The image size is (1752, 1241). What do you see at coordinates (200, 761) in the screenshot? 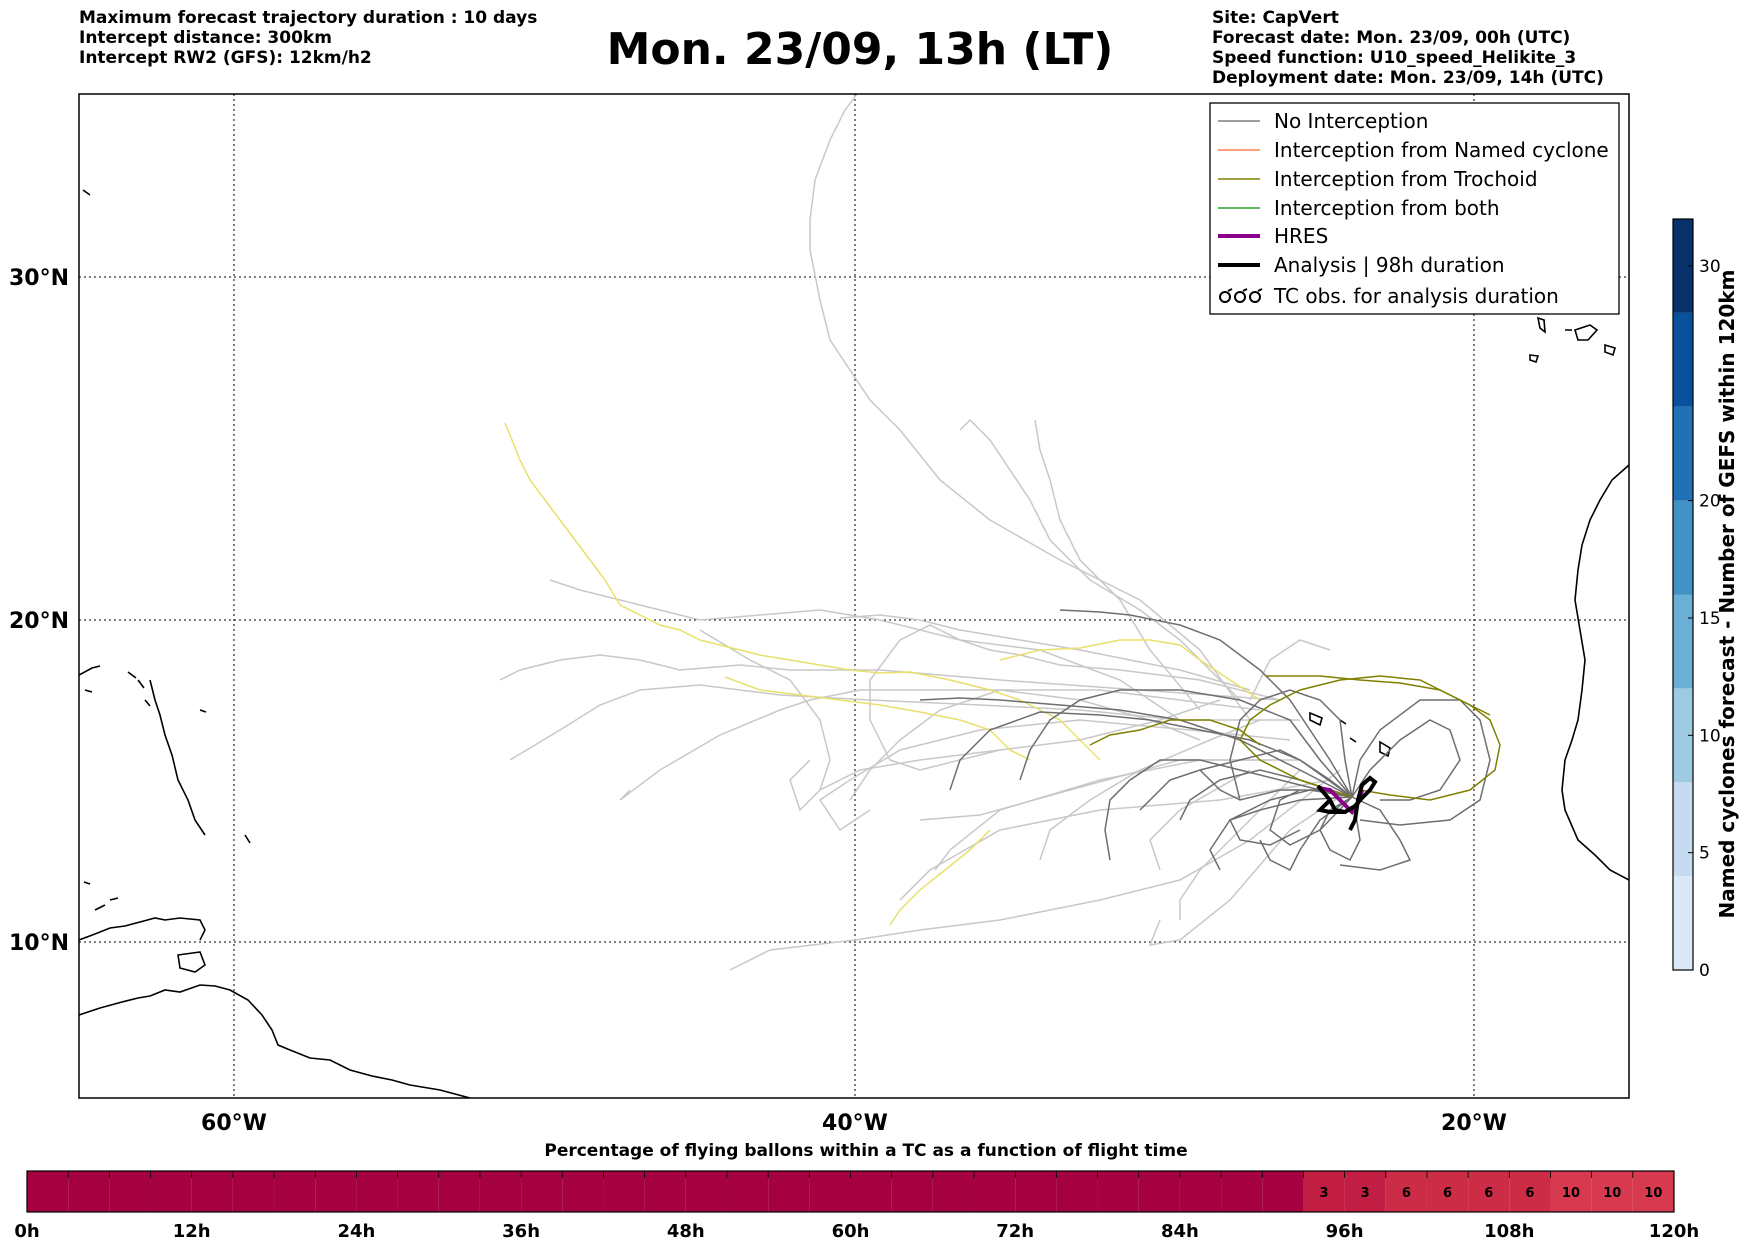
I see `lesser-antilles` at bounding box center [200, 761].